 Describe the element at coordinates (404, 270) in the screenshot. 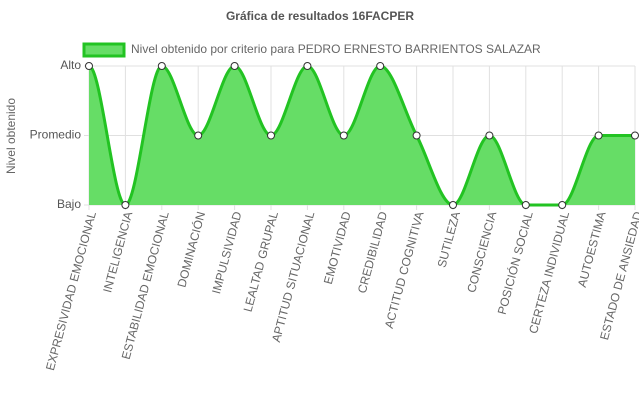

I see `x-tick-label: ACTITUD COGNITIVA` at that location.